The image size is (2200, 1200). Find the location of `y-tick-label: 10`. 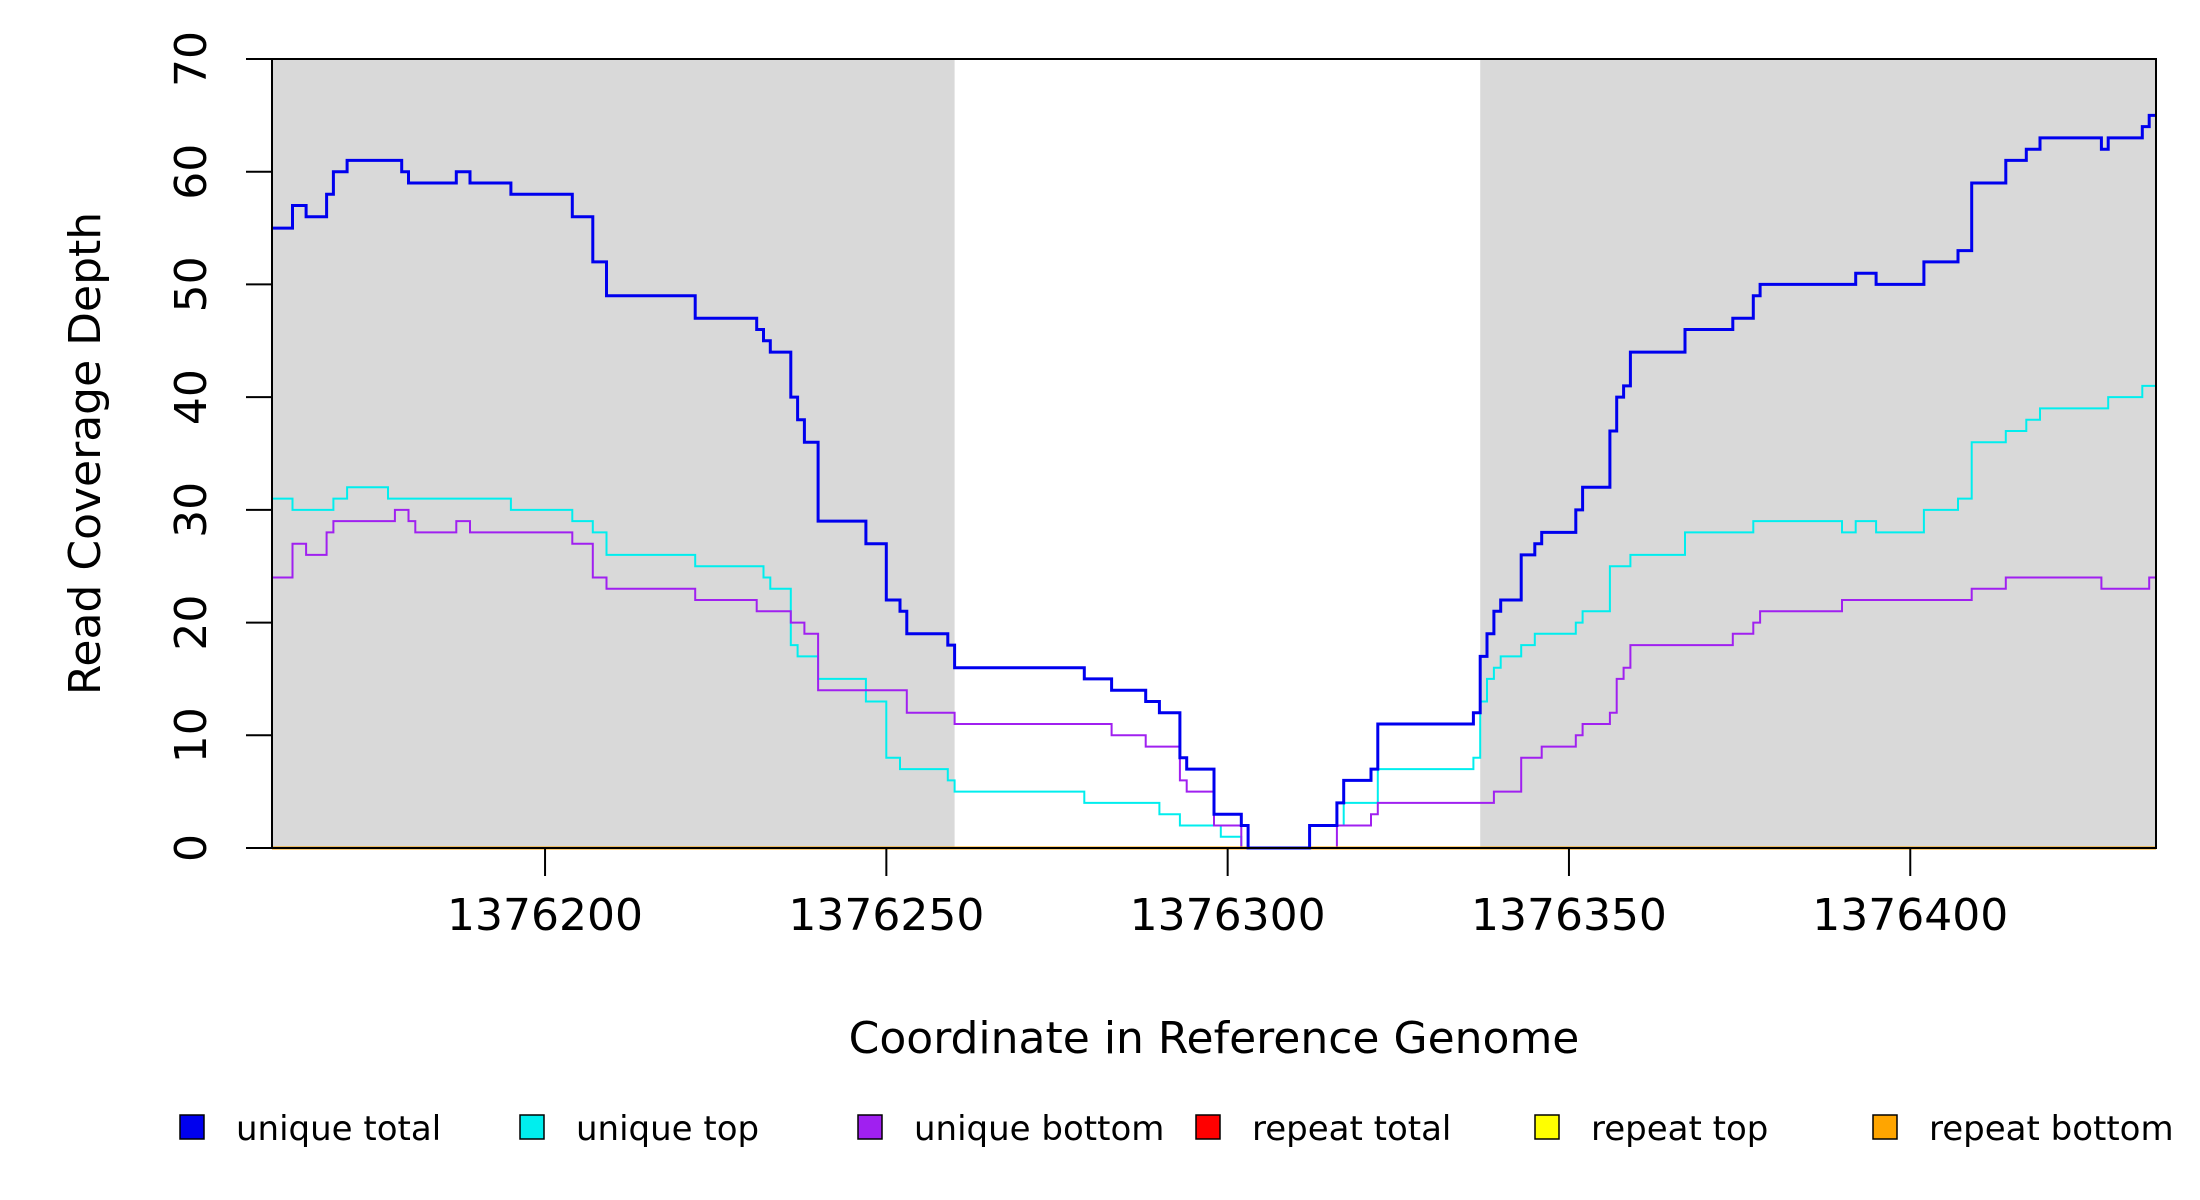

y-tick-label: 10 is located at coordinates (191, 735).